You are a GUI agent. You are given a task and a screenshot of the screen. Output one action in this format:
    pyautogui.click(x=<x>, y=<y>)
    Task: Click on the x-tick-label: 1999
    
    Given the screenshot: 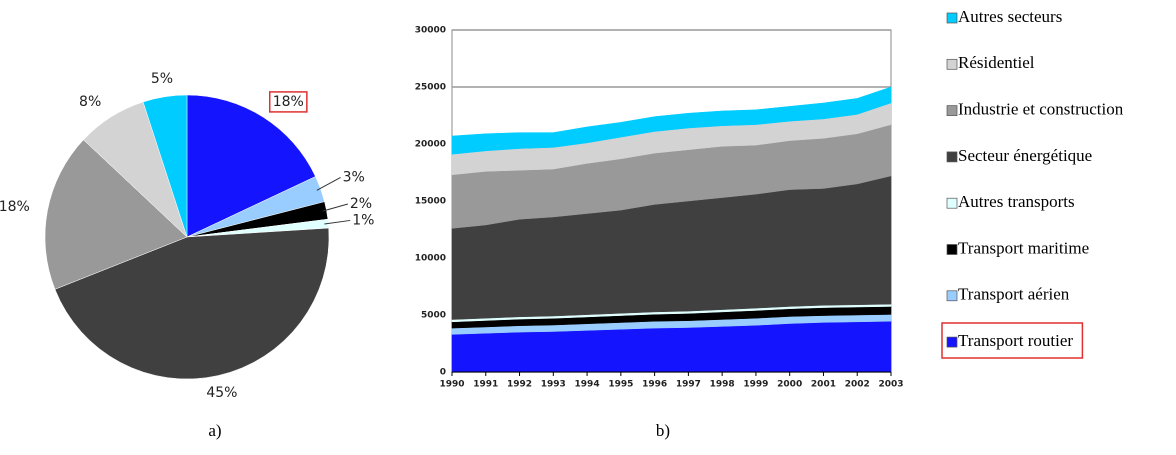 What is the action you would take?
    pyautogui.click(x=755, y=385)
    